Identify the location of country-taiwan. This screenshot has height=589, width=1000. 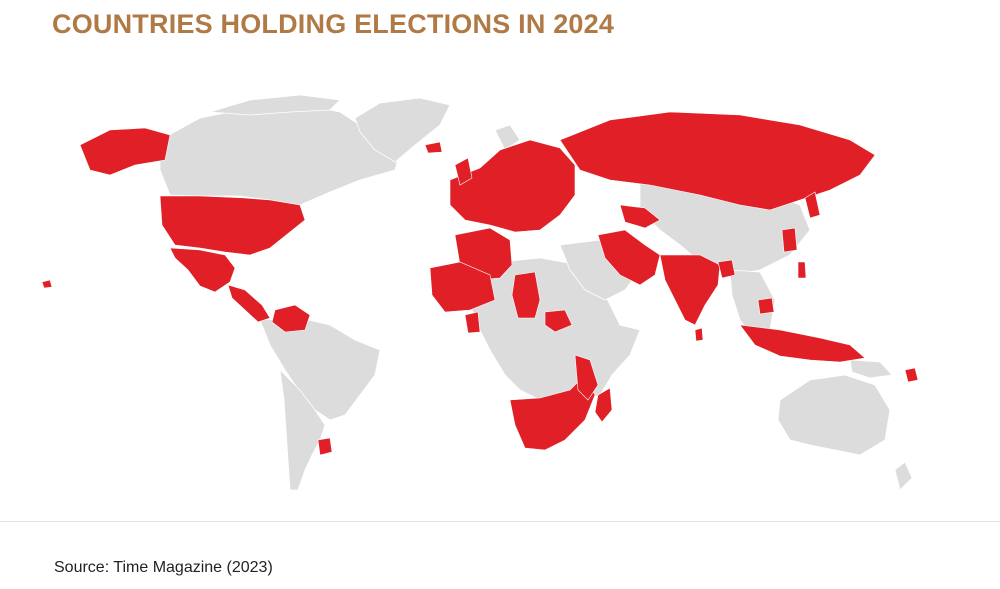
(802, 270).